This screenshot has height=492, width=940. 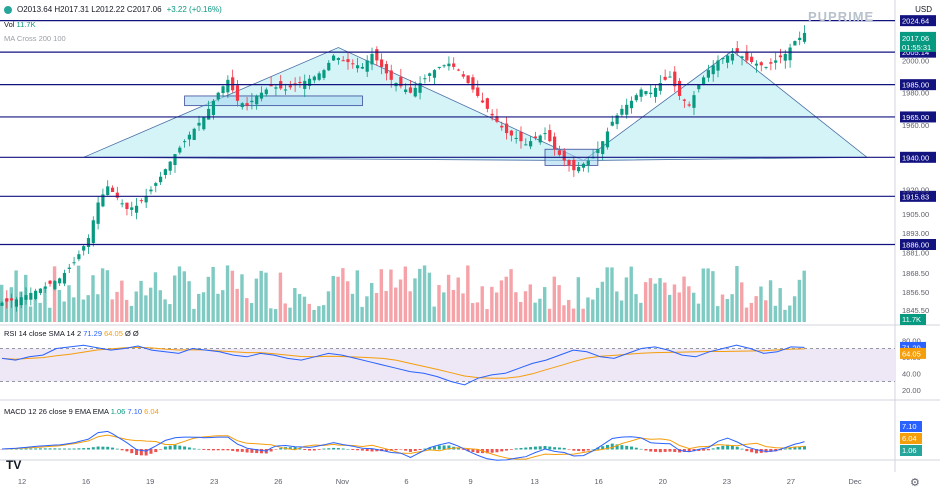 What do you see at coordinates (20, 24) in the screenshot?
I see `volume-legend: Vol 11.7K` at bounding box center [20, 24].